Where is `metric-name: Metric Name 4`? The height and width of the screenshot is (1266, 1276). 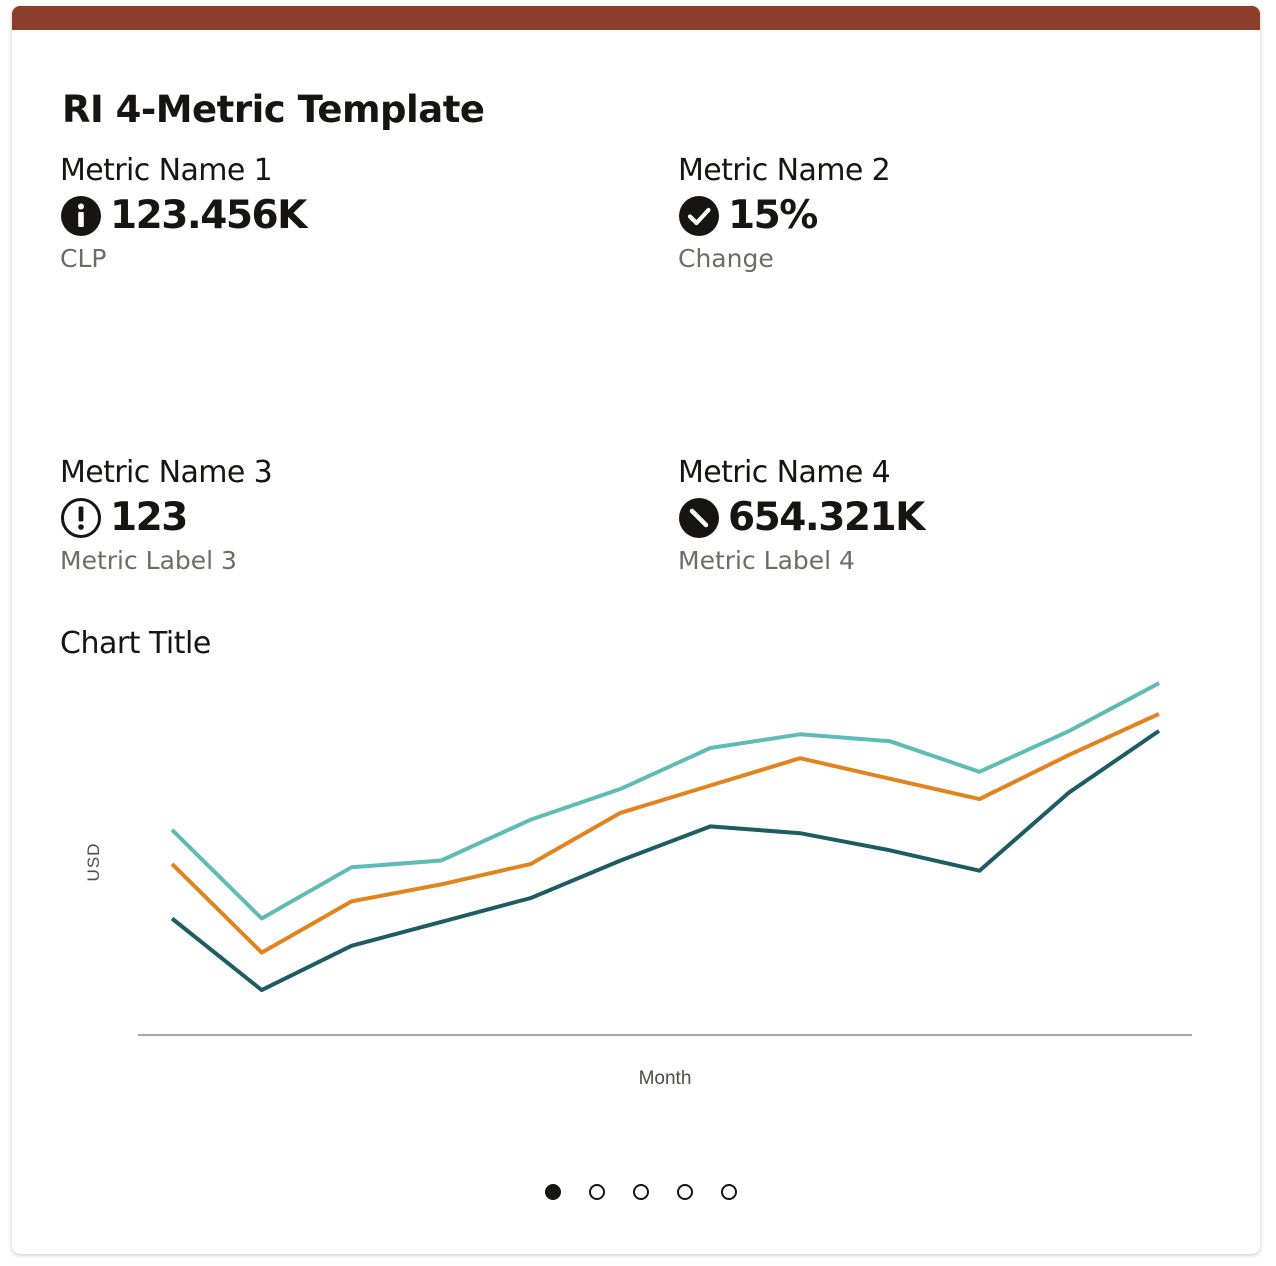 metric-name: Metric Name 4 is located at coordinates (784, 472).